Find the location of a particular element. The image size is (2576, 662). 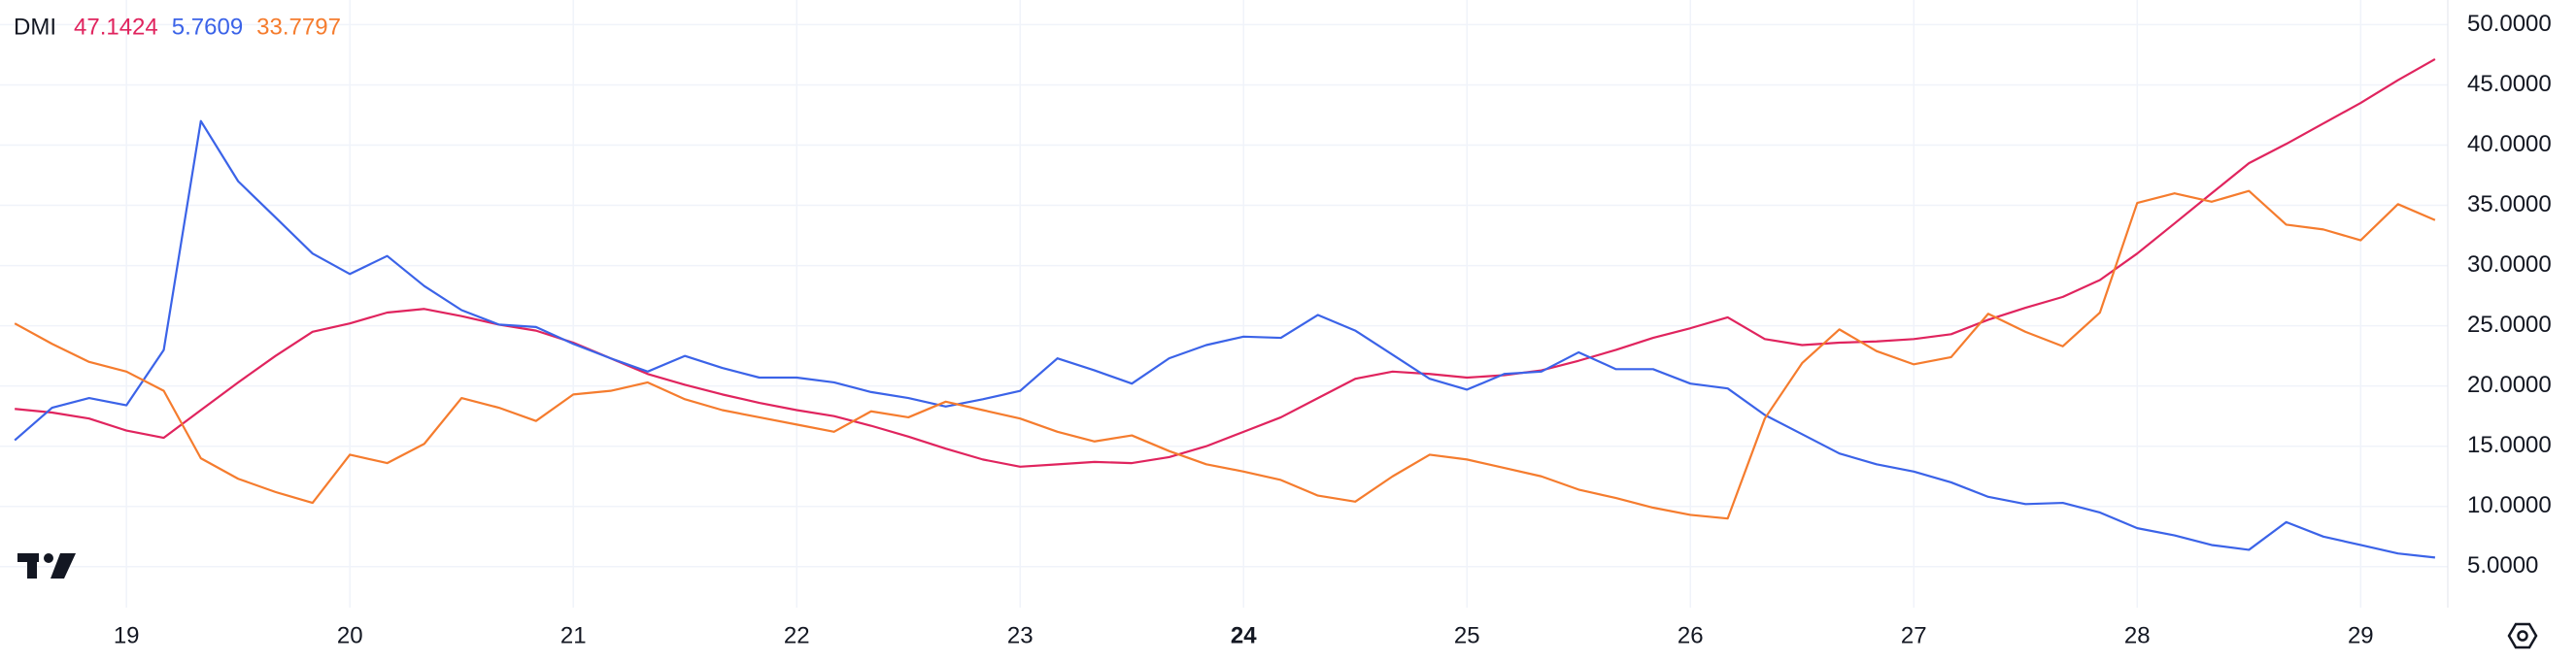

y-tick-label: 50.0000 is located at coordinates (2509, 24).